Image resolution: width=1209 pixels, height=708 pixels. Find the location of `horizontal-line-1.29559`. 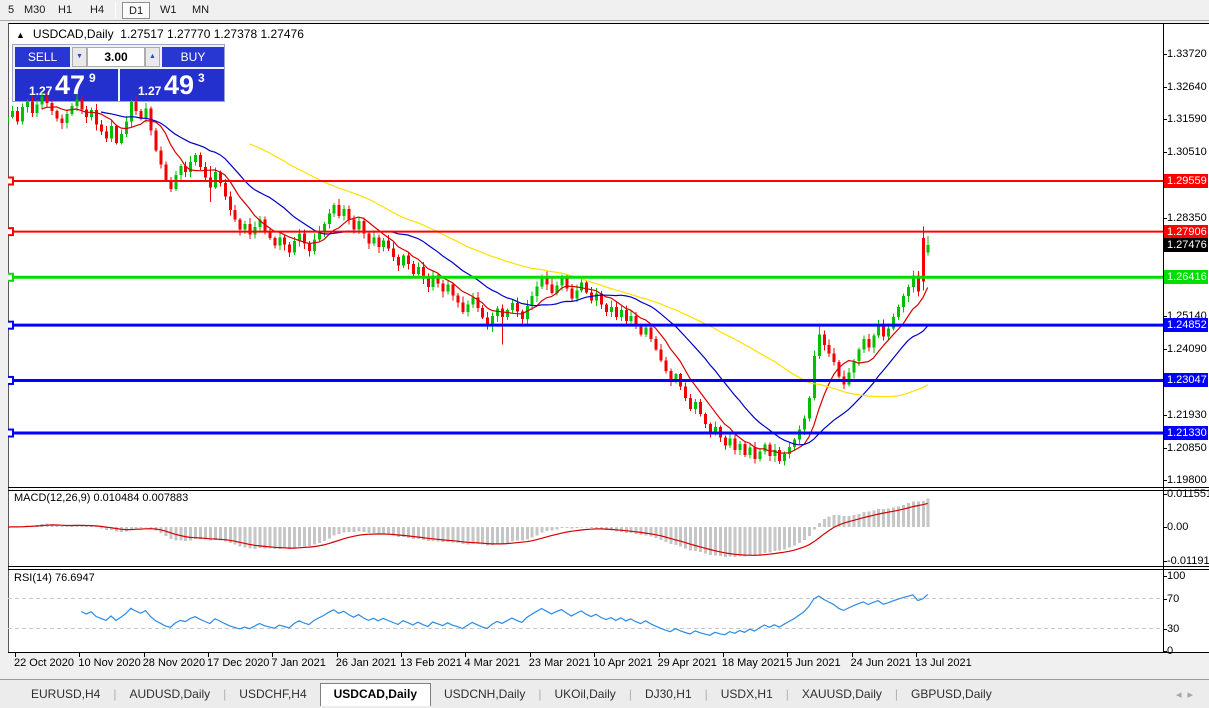

horizontal-line-1.29559 is located at coordinates (585, 181).